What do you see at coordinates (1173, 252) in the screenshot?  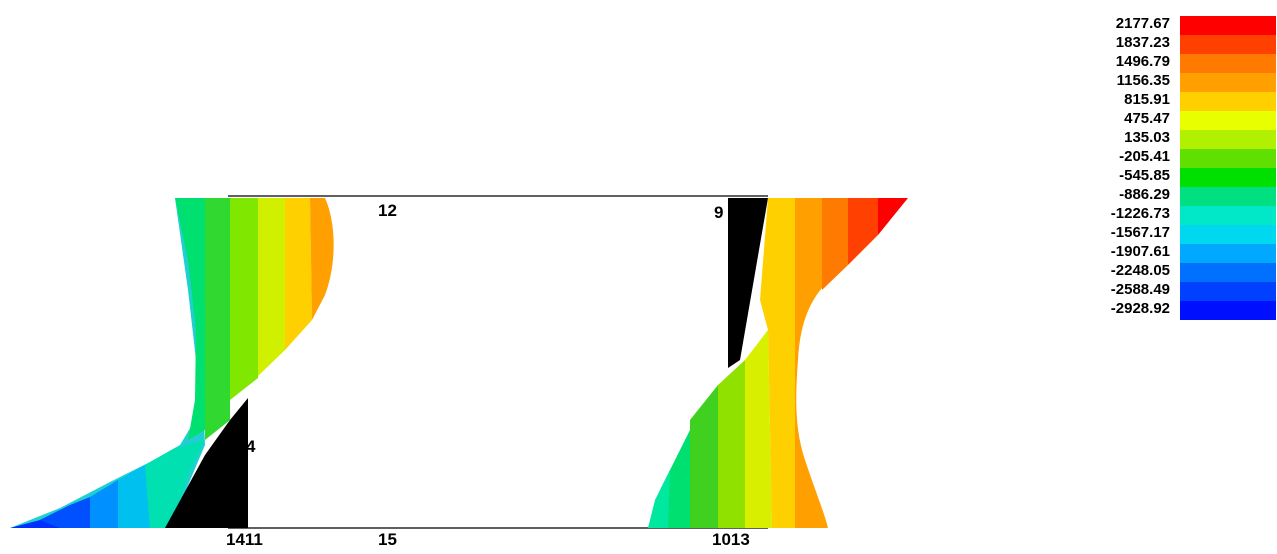 I see `legend-row: -1907.61` at bounding box center [1173, 252].